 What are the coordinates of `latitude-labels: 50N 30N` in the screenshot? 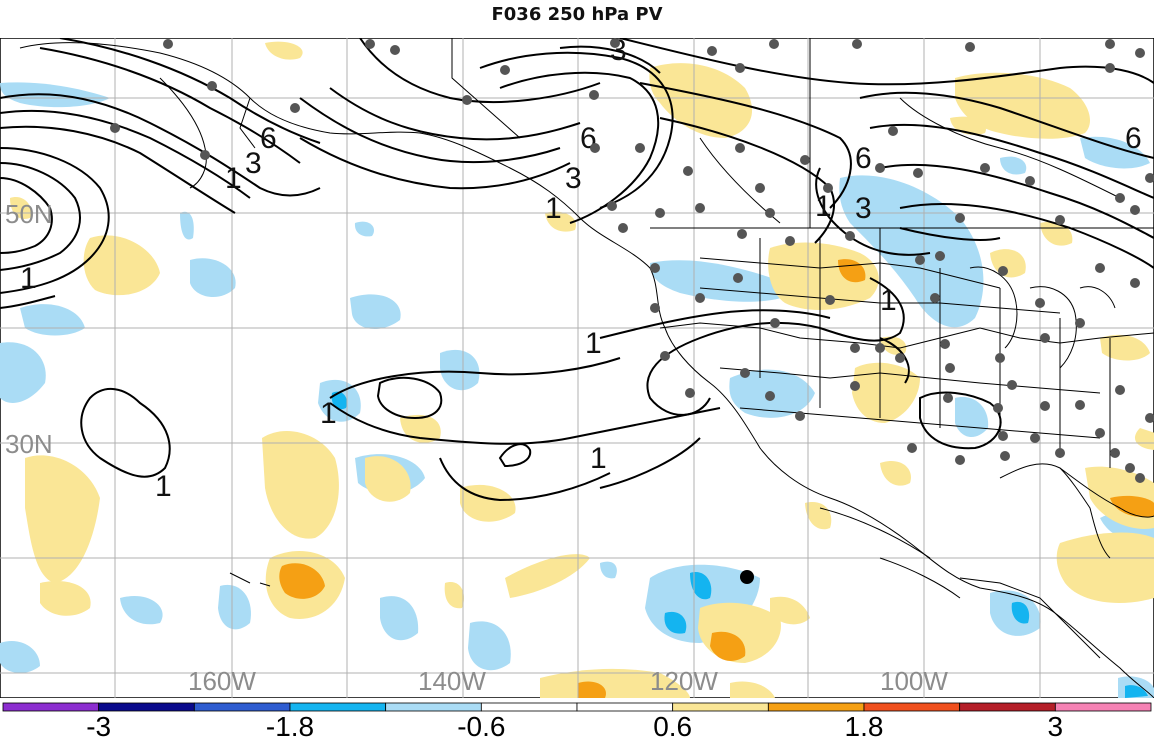 It's located at (29, 329).